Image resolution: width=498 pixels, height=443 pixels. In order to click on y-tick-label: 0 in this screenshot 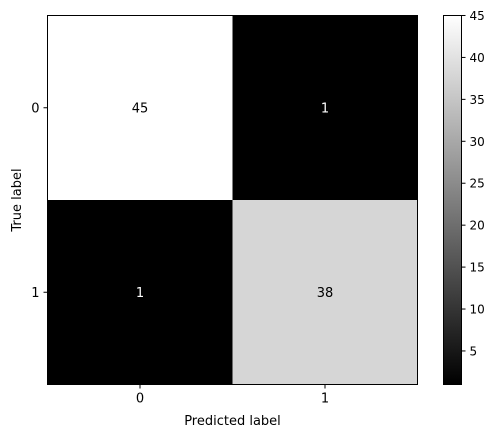, I will do `click(35, 108)`.